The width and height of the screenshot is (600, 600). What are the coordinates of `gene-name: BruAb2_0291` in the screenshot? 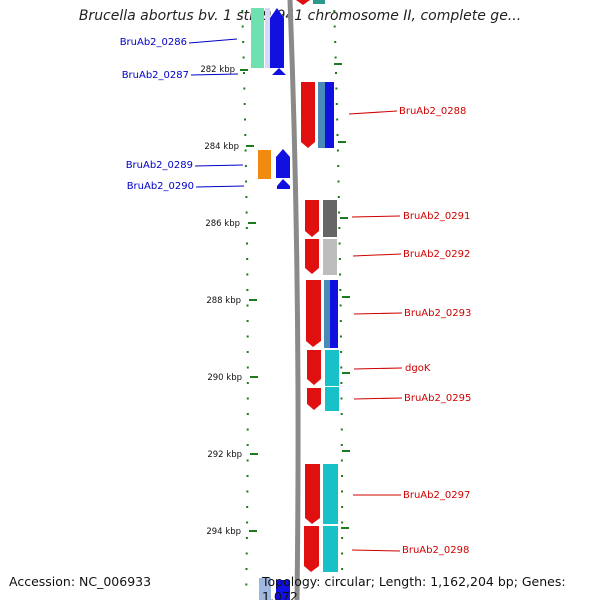 It's located at (436, 216).